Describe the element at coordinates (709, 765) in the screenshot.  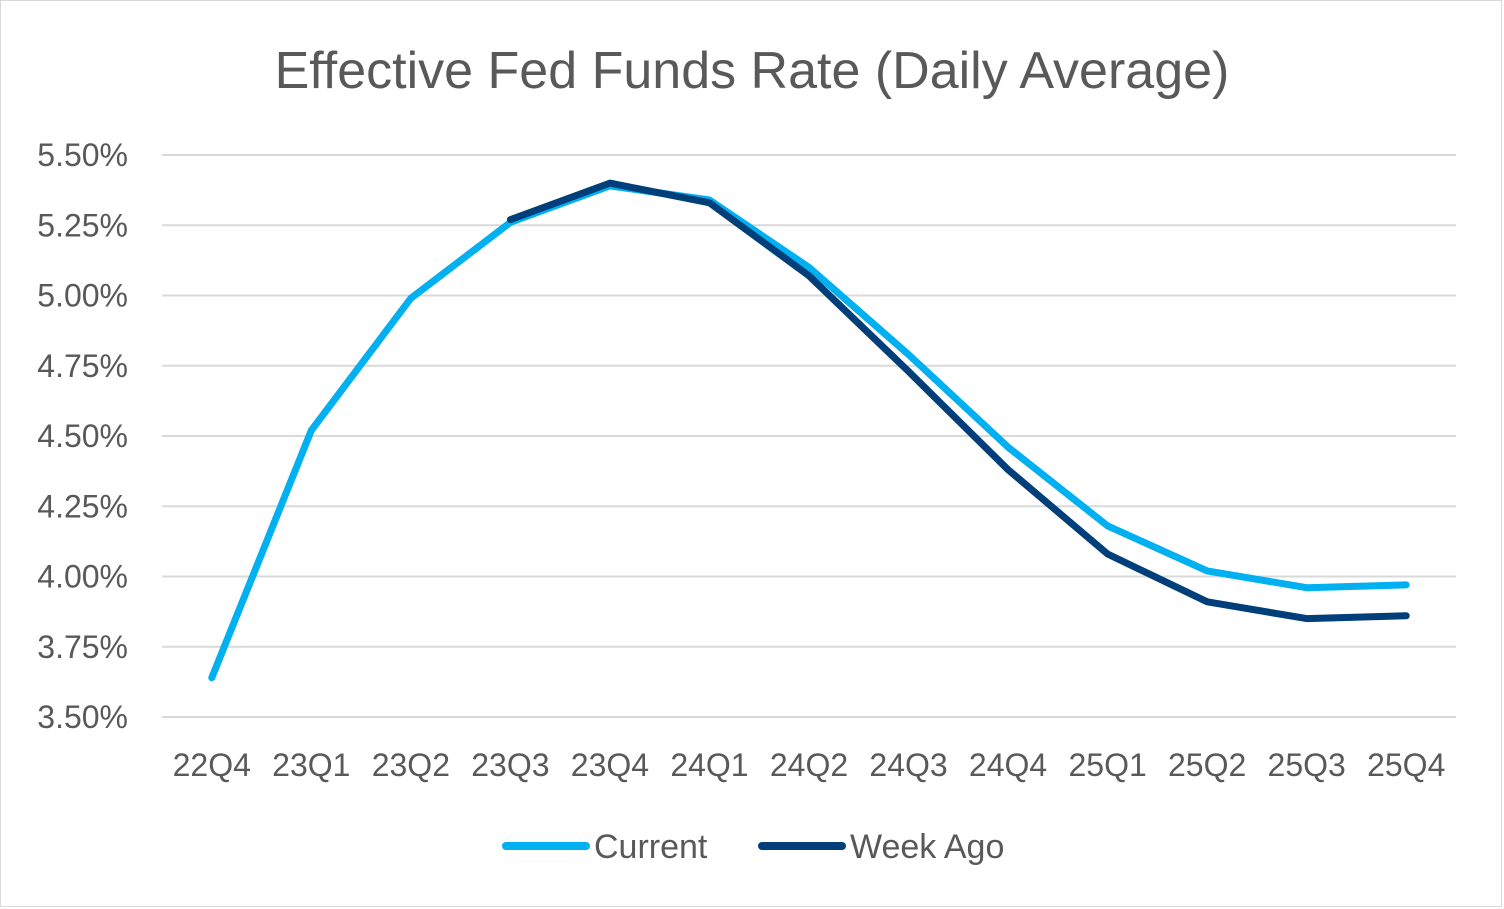
I see `x-tick-label: 24Q1` at that location.